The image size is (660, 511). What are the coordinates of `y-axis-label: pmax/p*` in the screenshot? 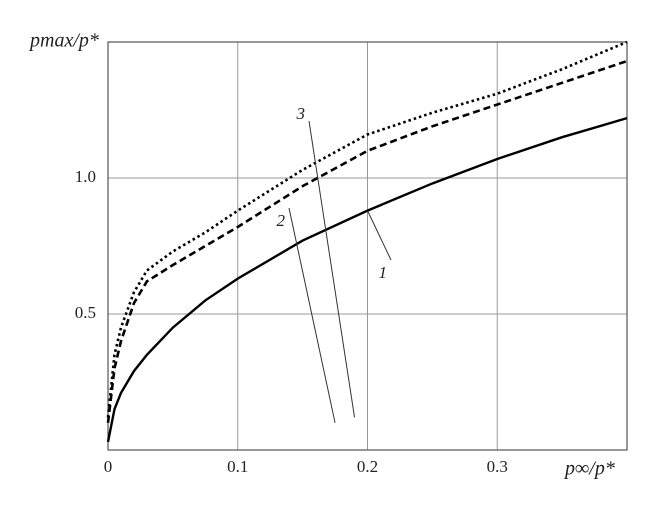 It's located at (63, 41).